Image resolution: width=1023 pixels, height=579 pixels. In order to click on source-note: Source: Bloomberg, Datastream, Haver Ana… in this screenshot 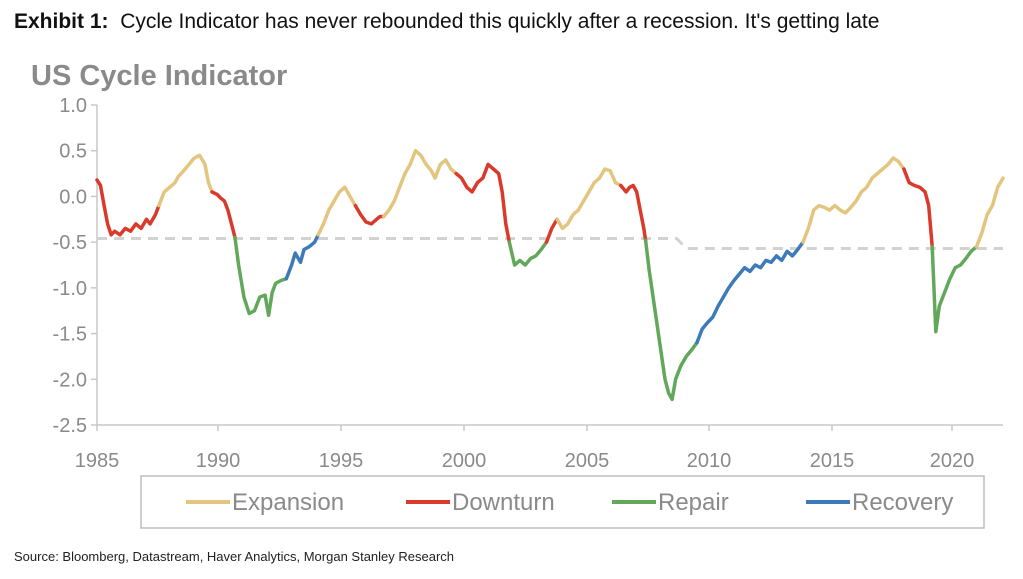, I will do `click(234, 556)`.